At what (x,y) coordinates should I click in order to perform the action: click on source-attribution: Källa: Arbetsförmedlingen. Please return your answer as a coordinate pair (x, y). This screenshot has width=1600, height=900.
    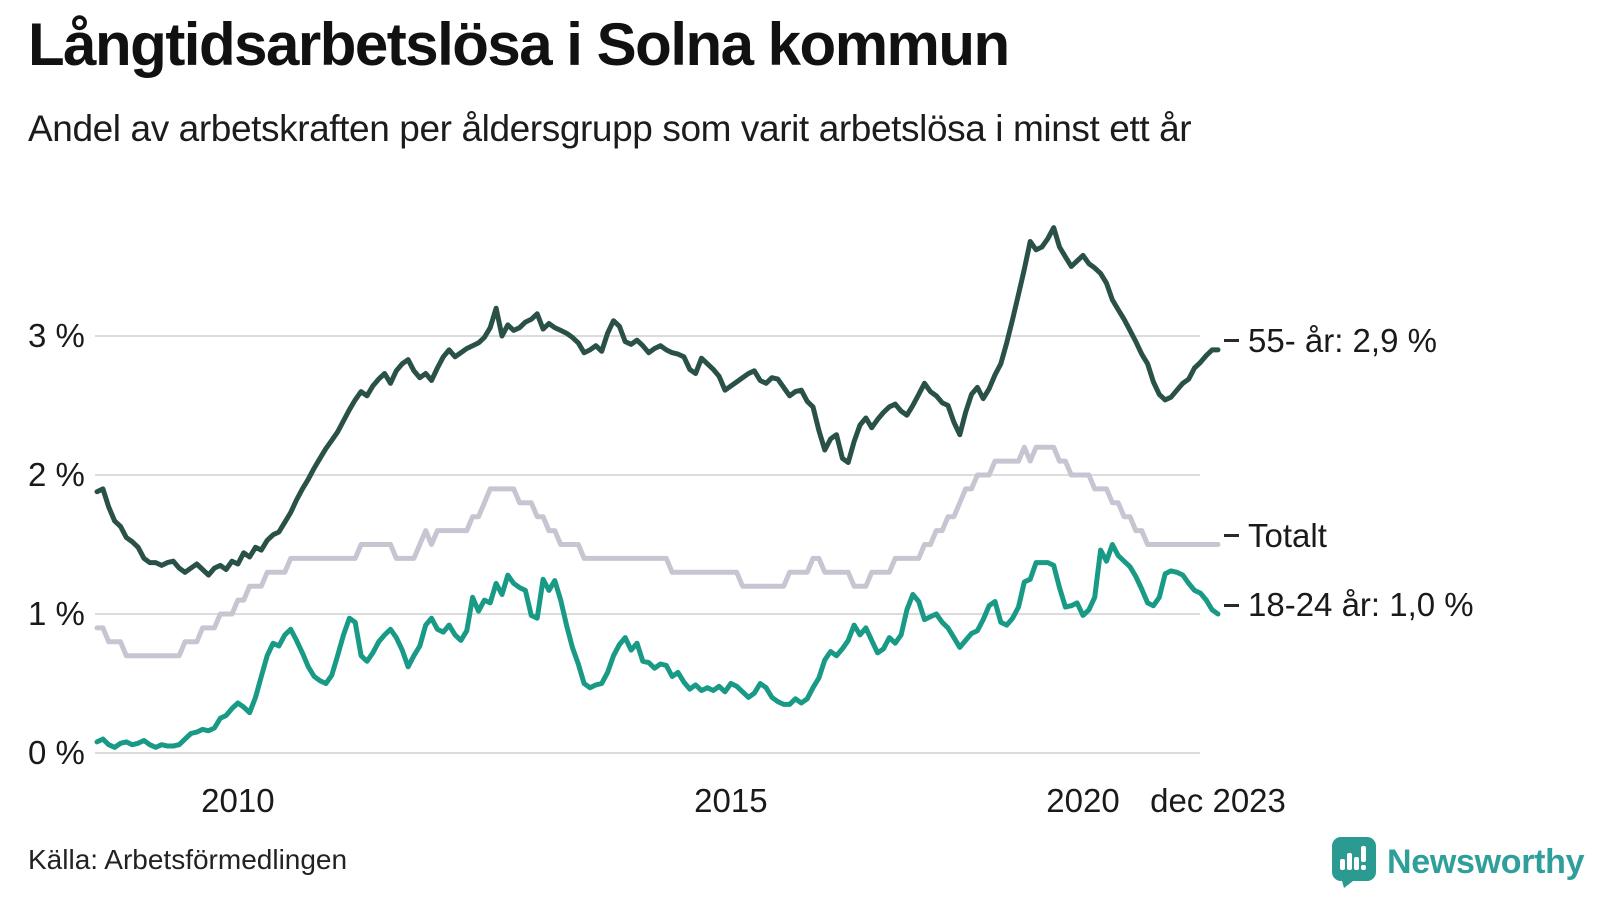
    Looking at the image, I should click on (188, 859).